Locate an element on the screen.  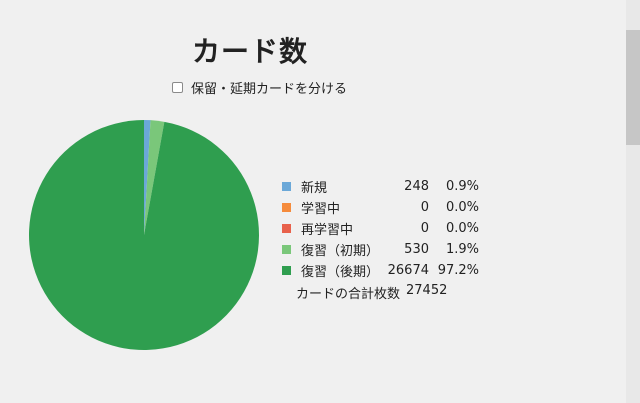
legend-percent: 1.9% is located at coordinates (462, 249).